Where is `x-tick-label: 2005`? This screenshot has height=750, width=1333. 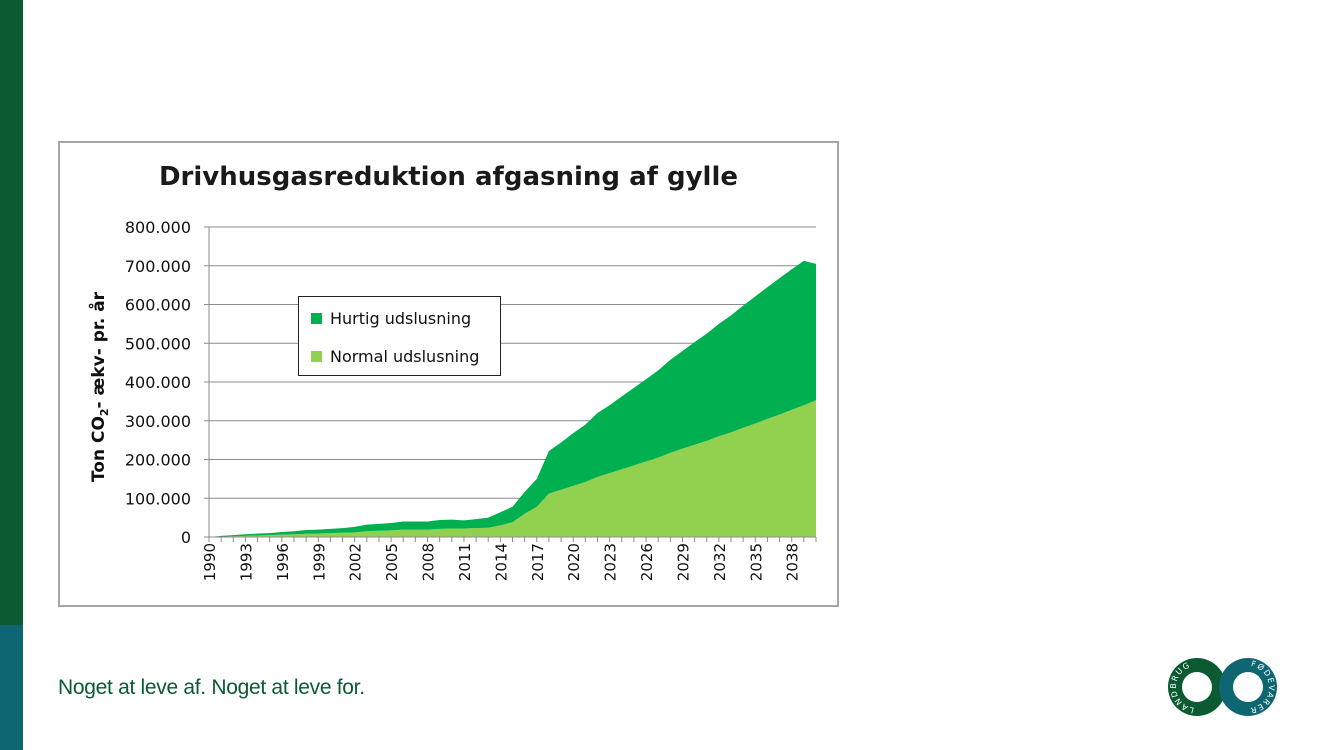 x-tick-label: 2005 is located at coordinates (392, 562).